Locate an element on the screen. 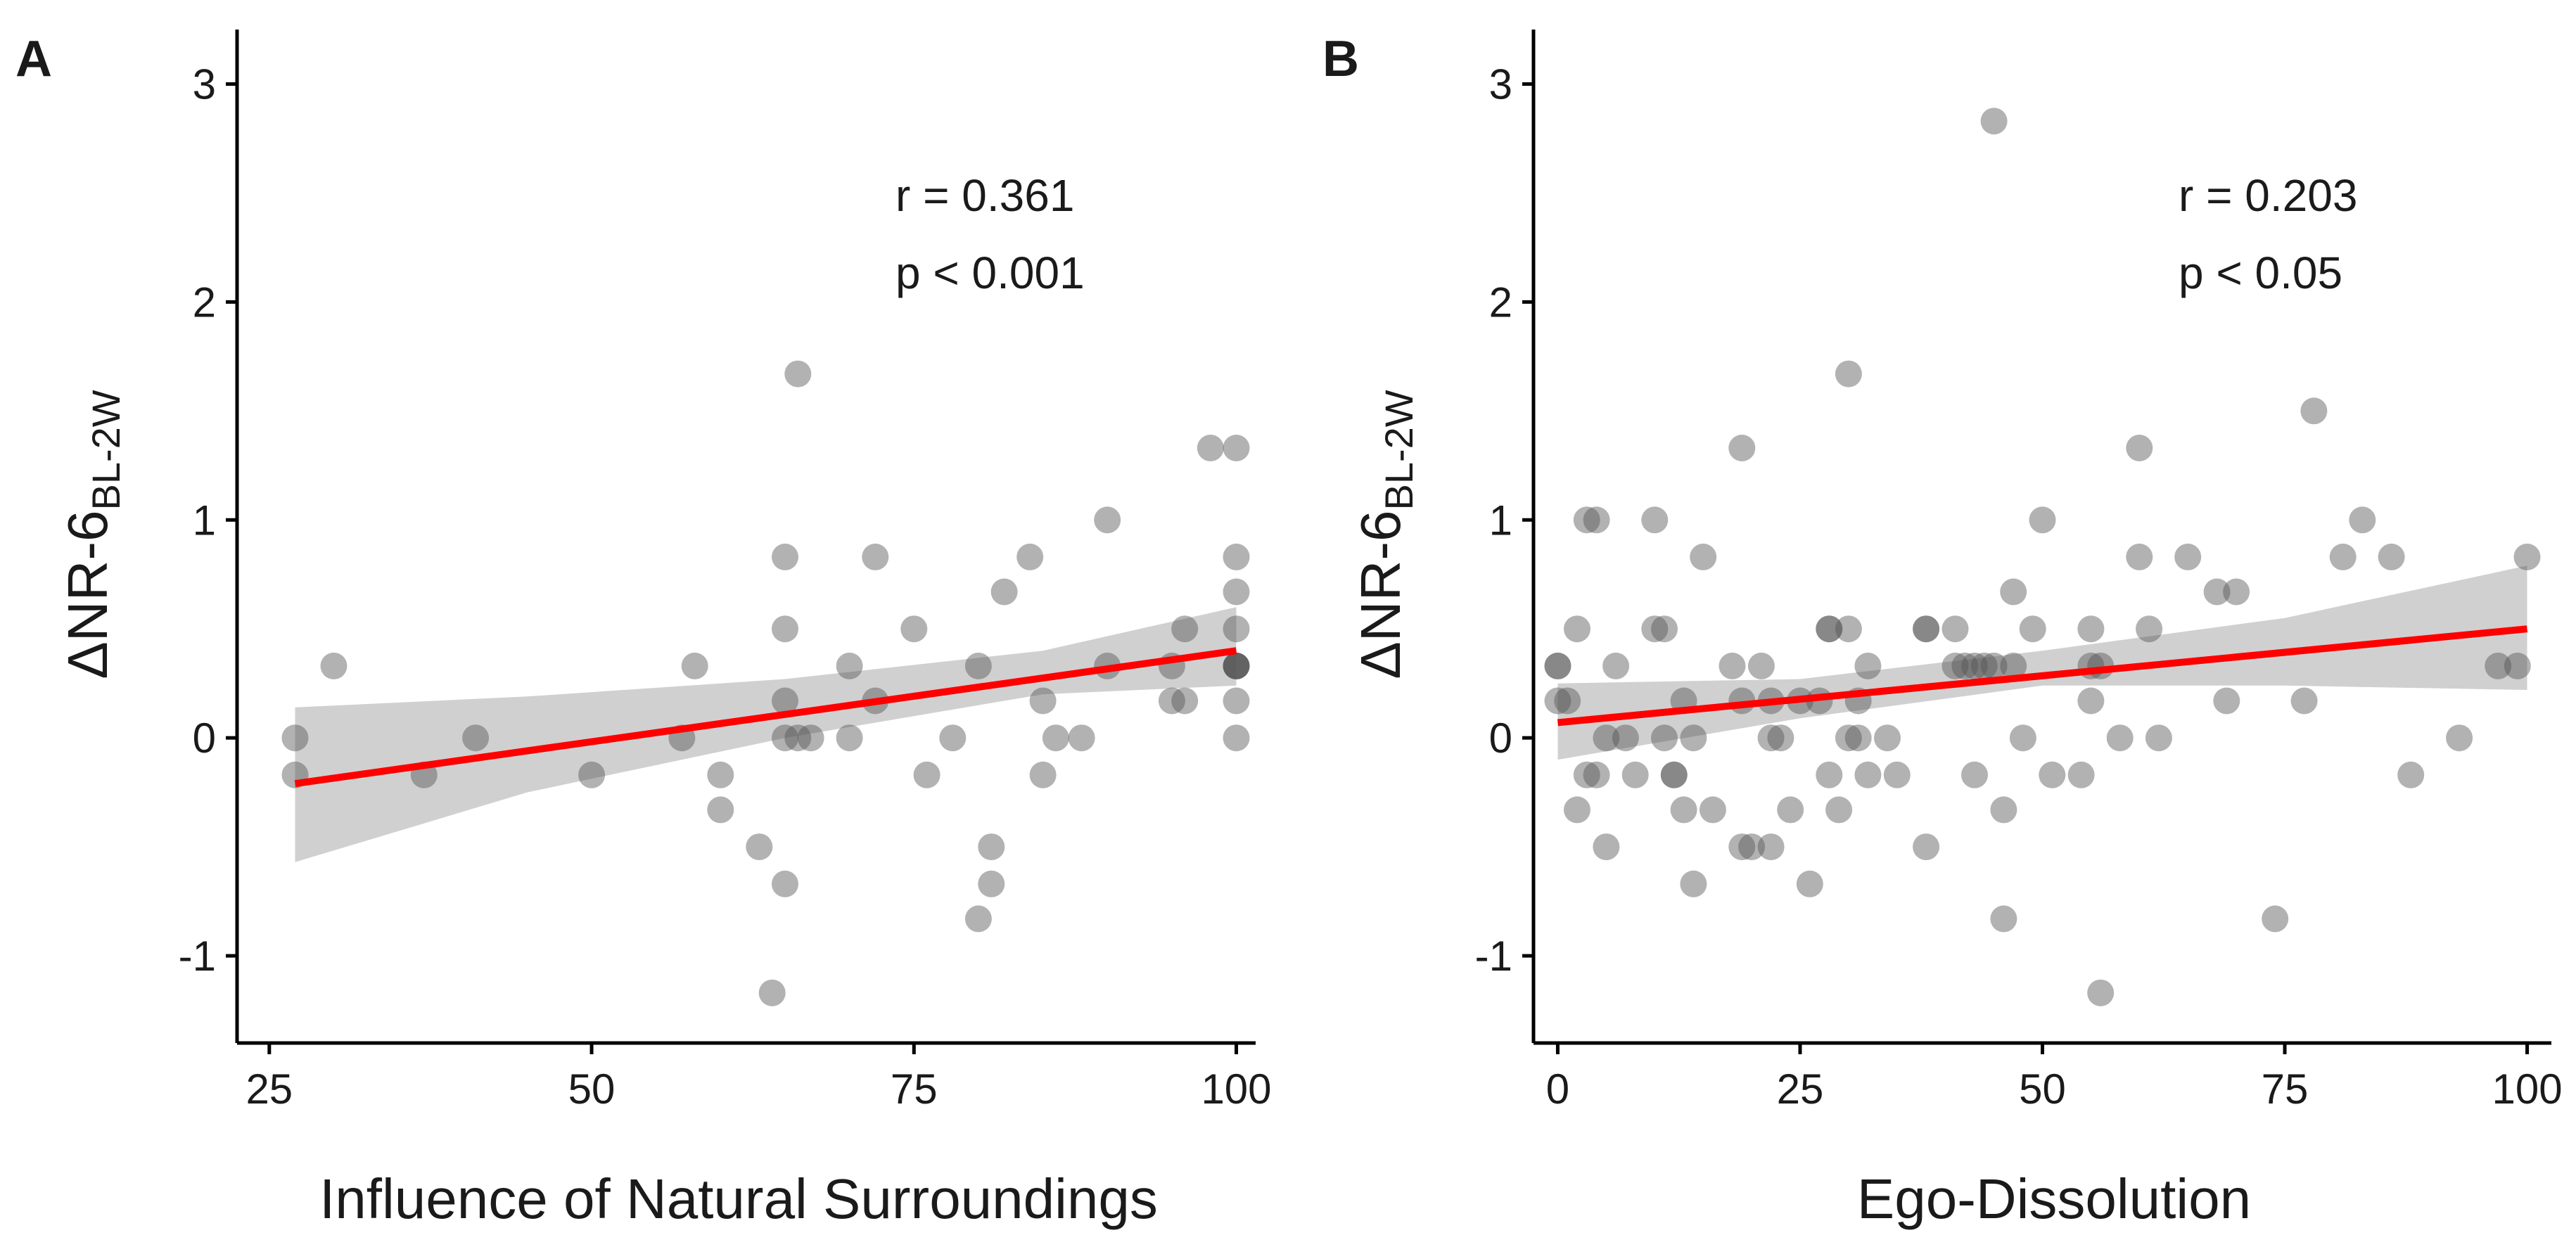  panel-b-x-tick-label: 50 is located at coordinates (2042, 1089).